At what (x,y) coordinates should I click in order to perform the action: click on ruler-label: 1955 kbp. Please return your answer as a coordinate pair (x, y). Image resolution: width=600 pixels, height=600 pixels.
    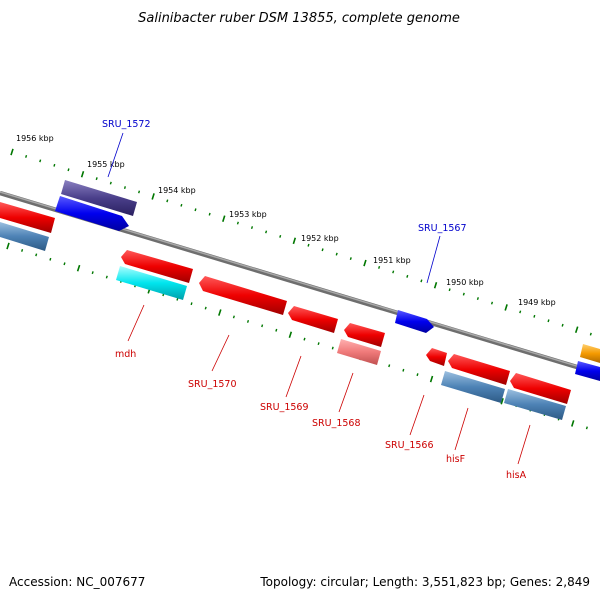
    Looking at the image, I should click on (106, 164).